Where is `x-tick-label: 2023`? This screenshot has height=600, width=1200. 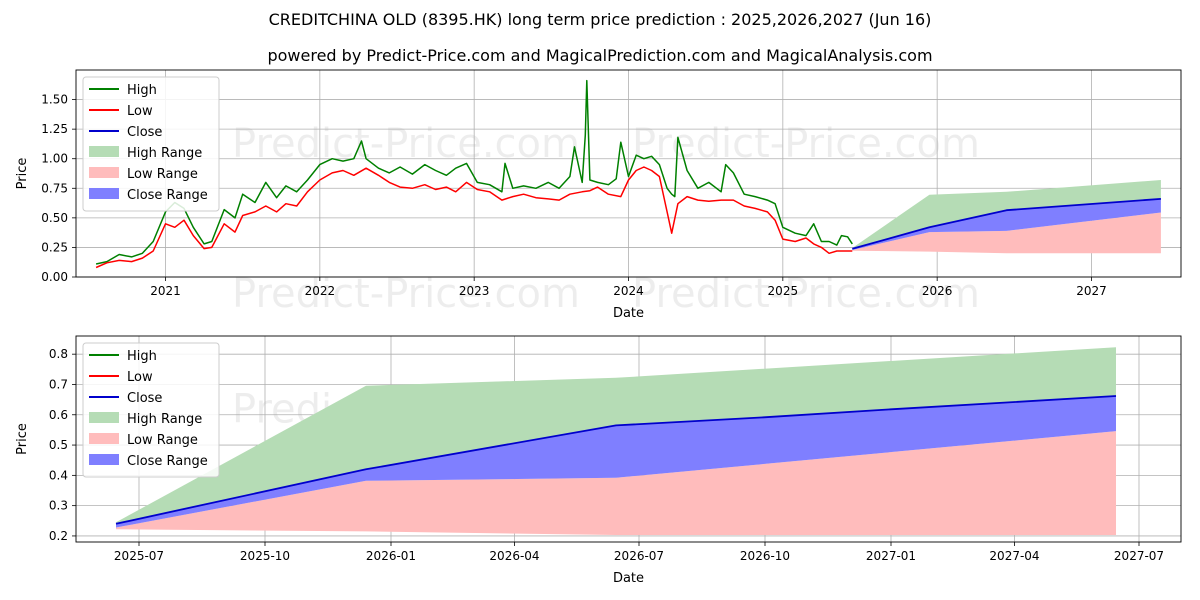
x-tick-label: 2023 is located at coordinates (474, 291).